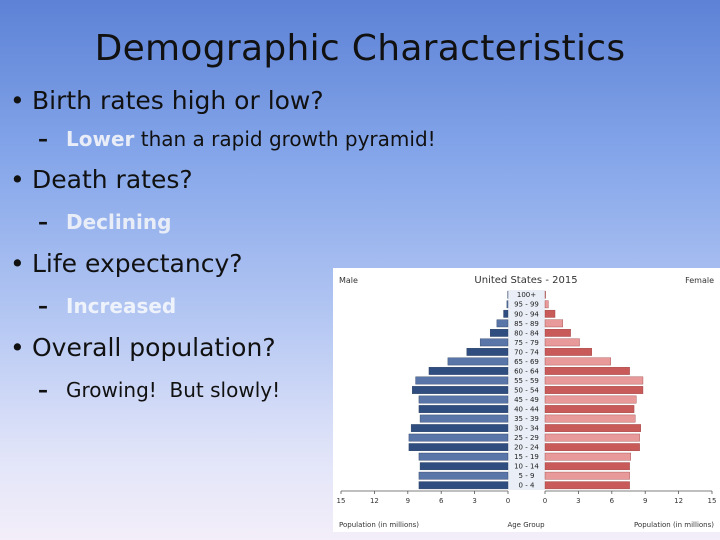 The height and width of the screenshot is (540, 720). What do you see at coordinates (360, 48) in the screenshot?
I see `slide-title: Demographic Characteristics` at bounding box center [360, 48].